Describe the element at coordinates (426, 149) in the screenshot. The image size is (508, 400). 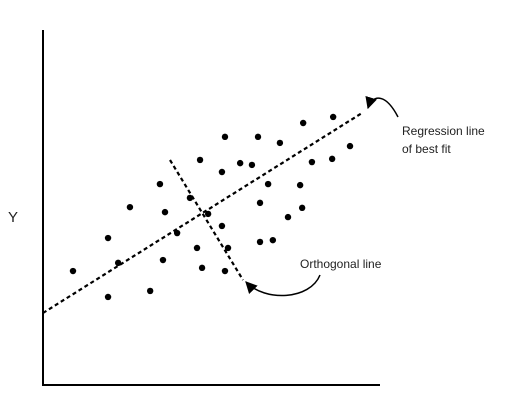
I see `annotation: of best fit` at that location.